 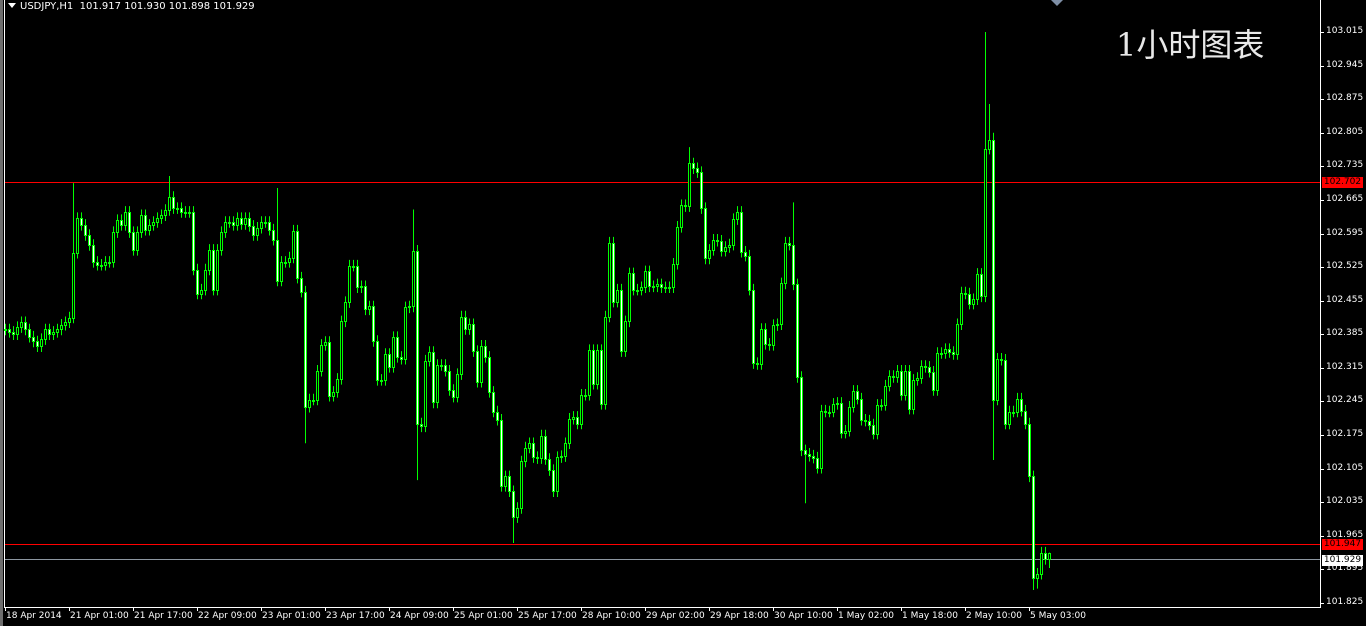 What do you see at coordinates (1345, 31) in the screenshot?
I see `price-label: 103.015` at bounding box center [1345, 31].